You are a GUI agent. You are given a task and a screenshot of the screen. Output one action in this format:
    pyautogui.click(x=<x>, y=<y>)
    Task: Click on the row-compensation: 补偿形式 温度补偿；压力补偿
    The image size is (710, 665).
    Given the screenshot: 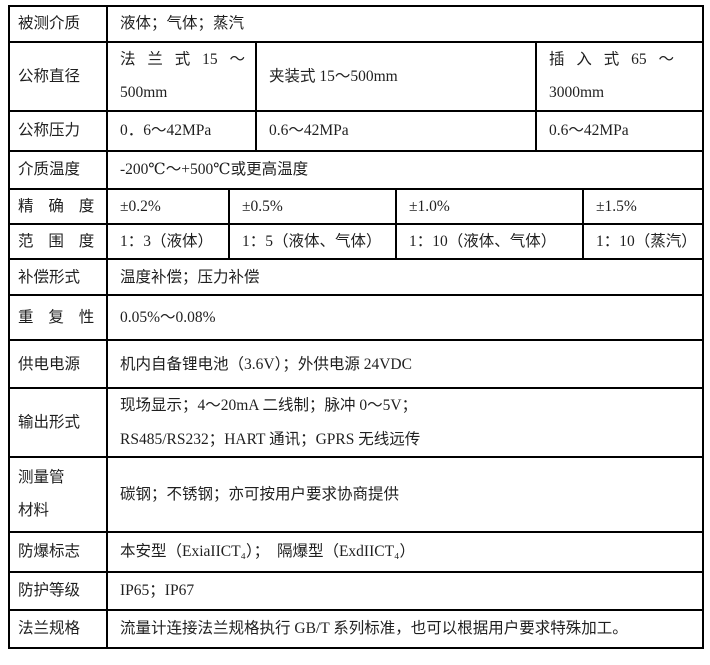 What is the action you would take?
    pyautogui.click(x=356, y=277)
    